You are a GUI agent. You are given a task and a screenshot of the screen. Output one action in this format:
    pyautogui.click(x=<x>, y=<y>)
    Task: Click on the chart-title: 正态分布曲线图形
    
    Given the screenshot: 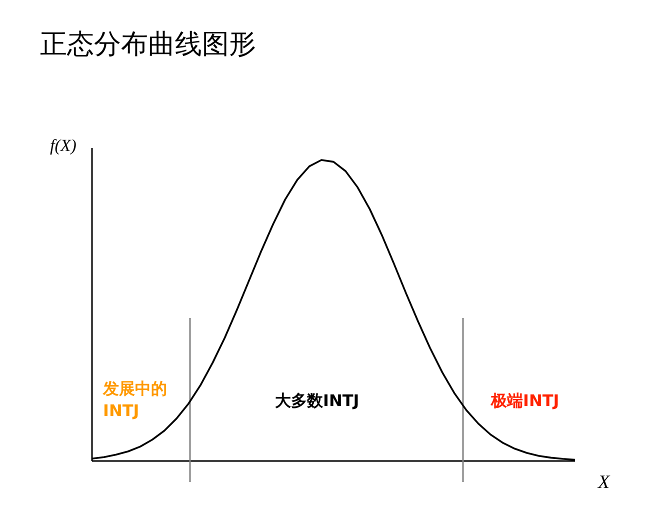 What is the action you would take?
    pyautogui.click(x=148, y=44)
    